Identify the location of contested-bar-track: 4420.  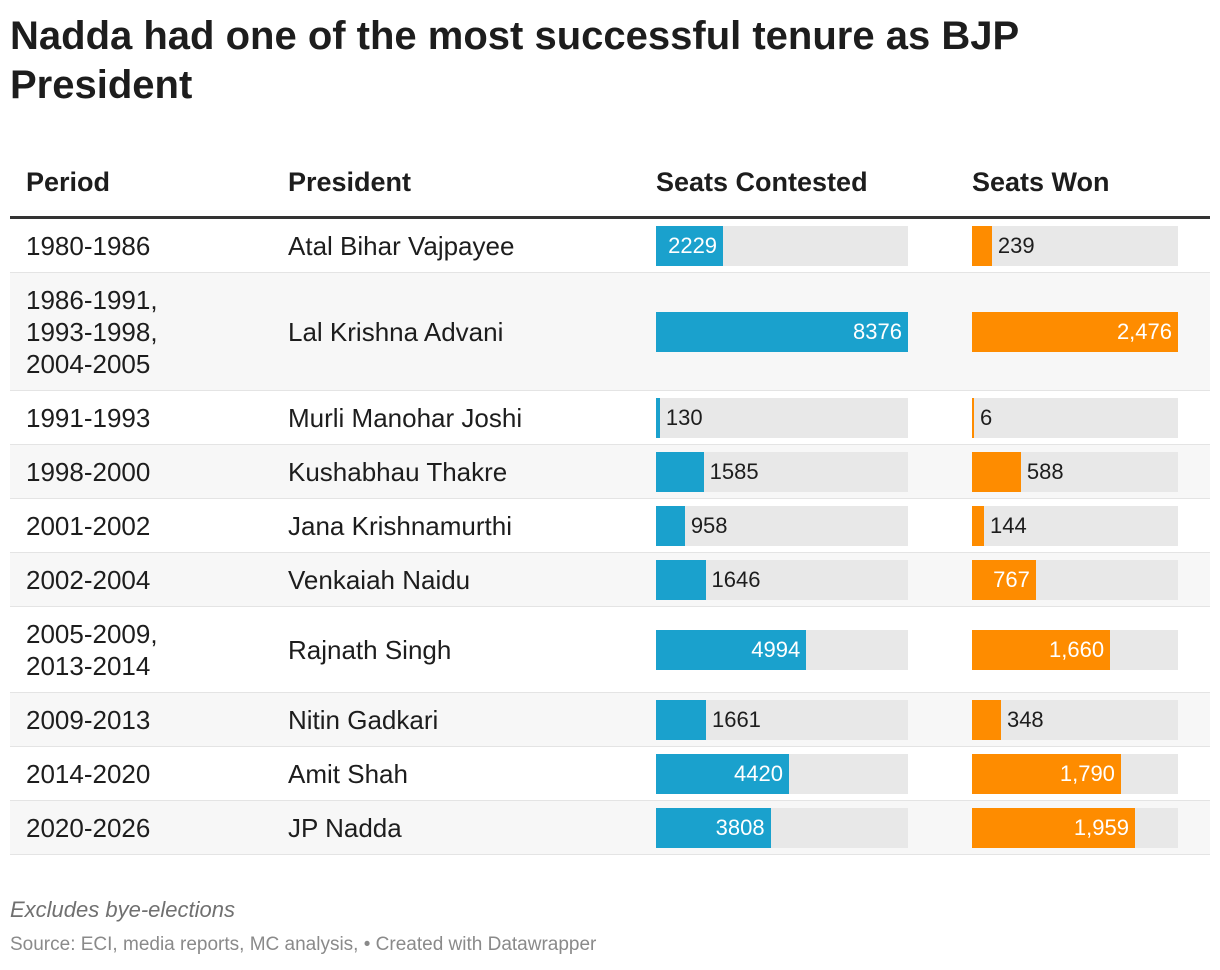
(782, 773).